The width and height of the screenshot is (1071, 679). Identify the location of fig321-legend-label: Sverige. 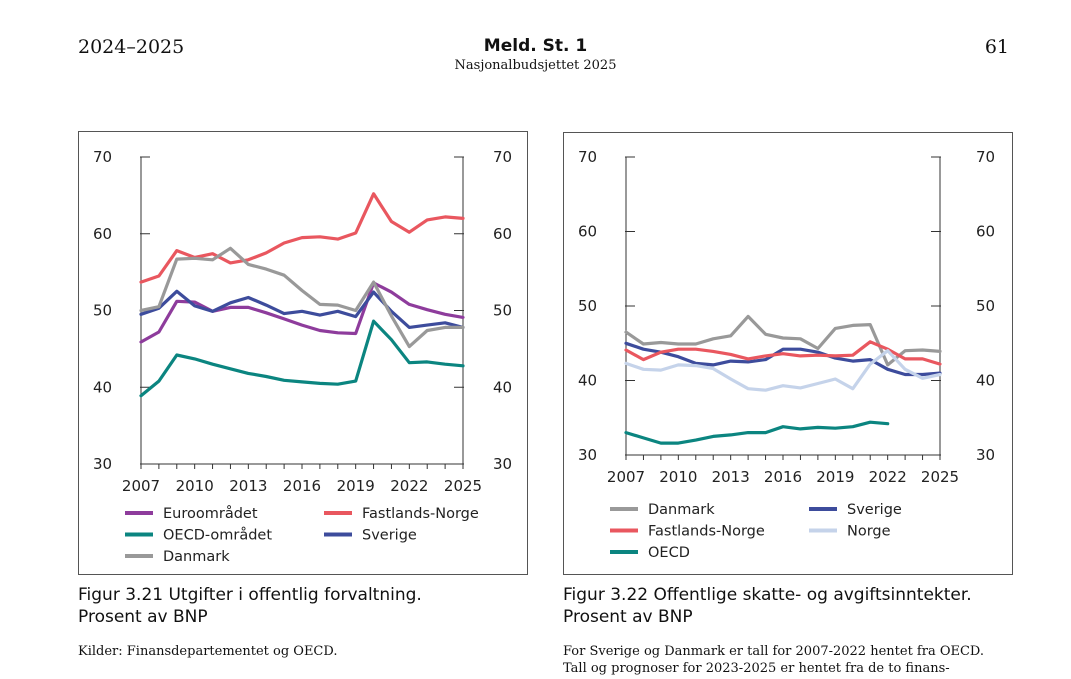
(389, 536).